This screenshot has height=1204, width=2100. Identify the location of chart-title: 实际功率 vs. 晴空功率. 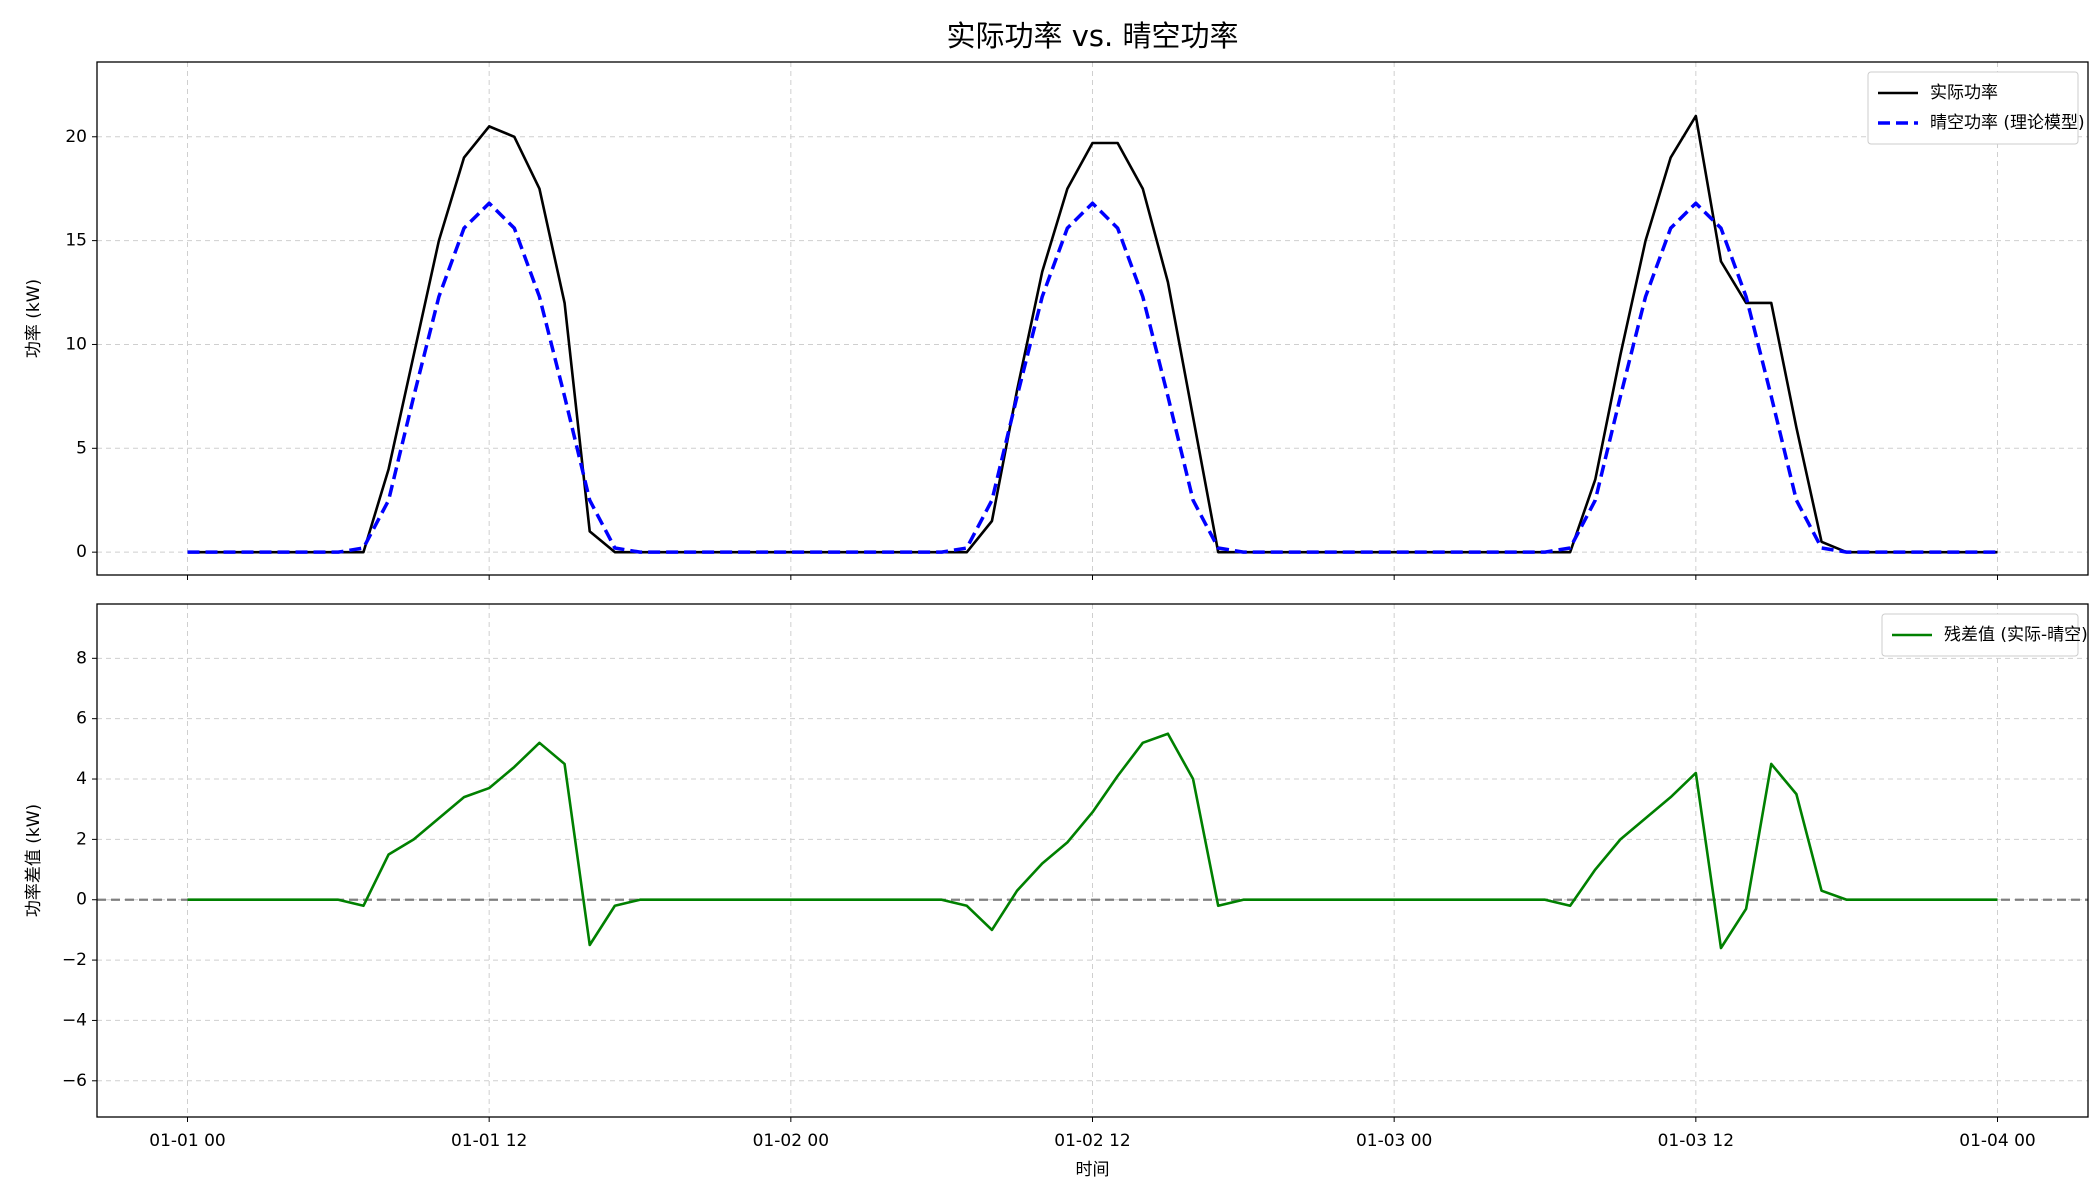
(1093, 36).